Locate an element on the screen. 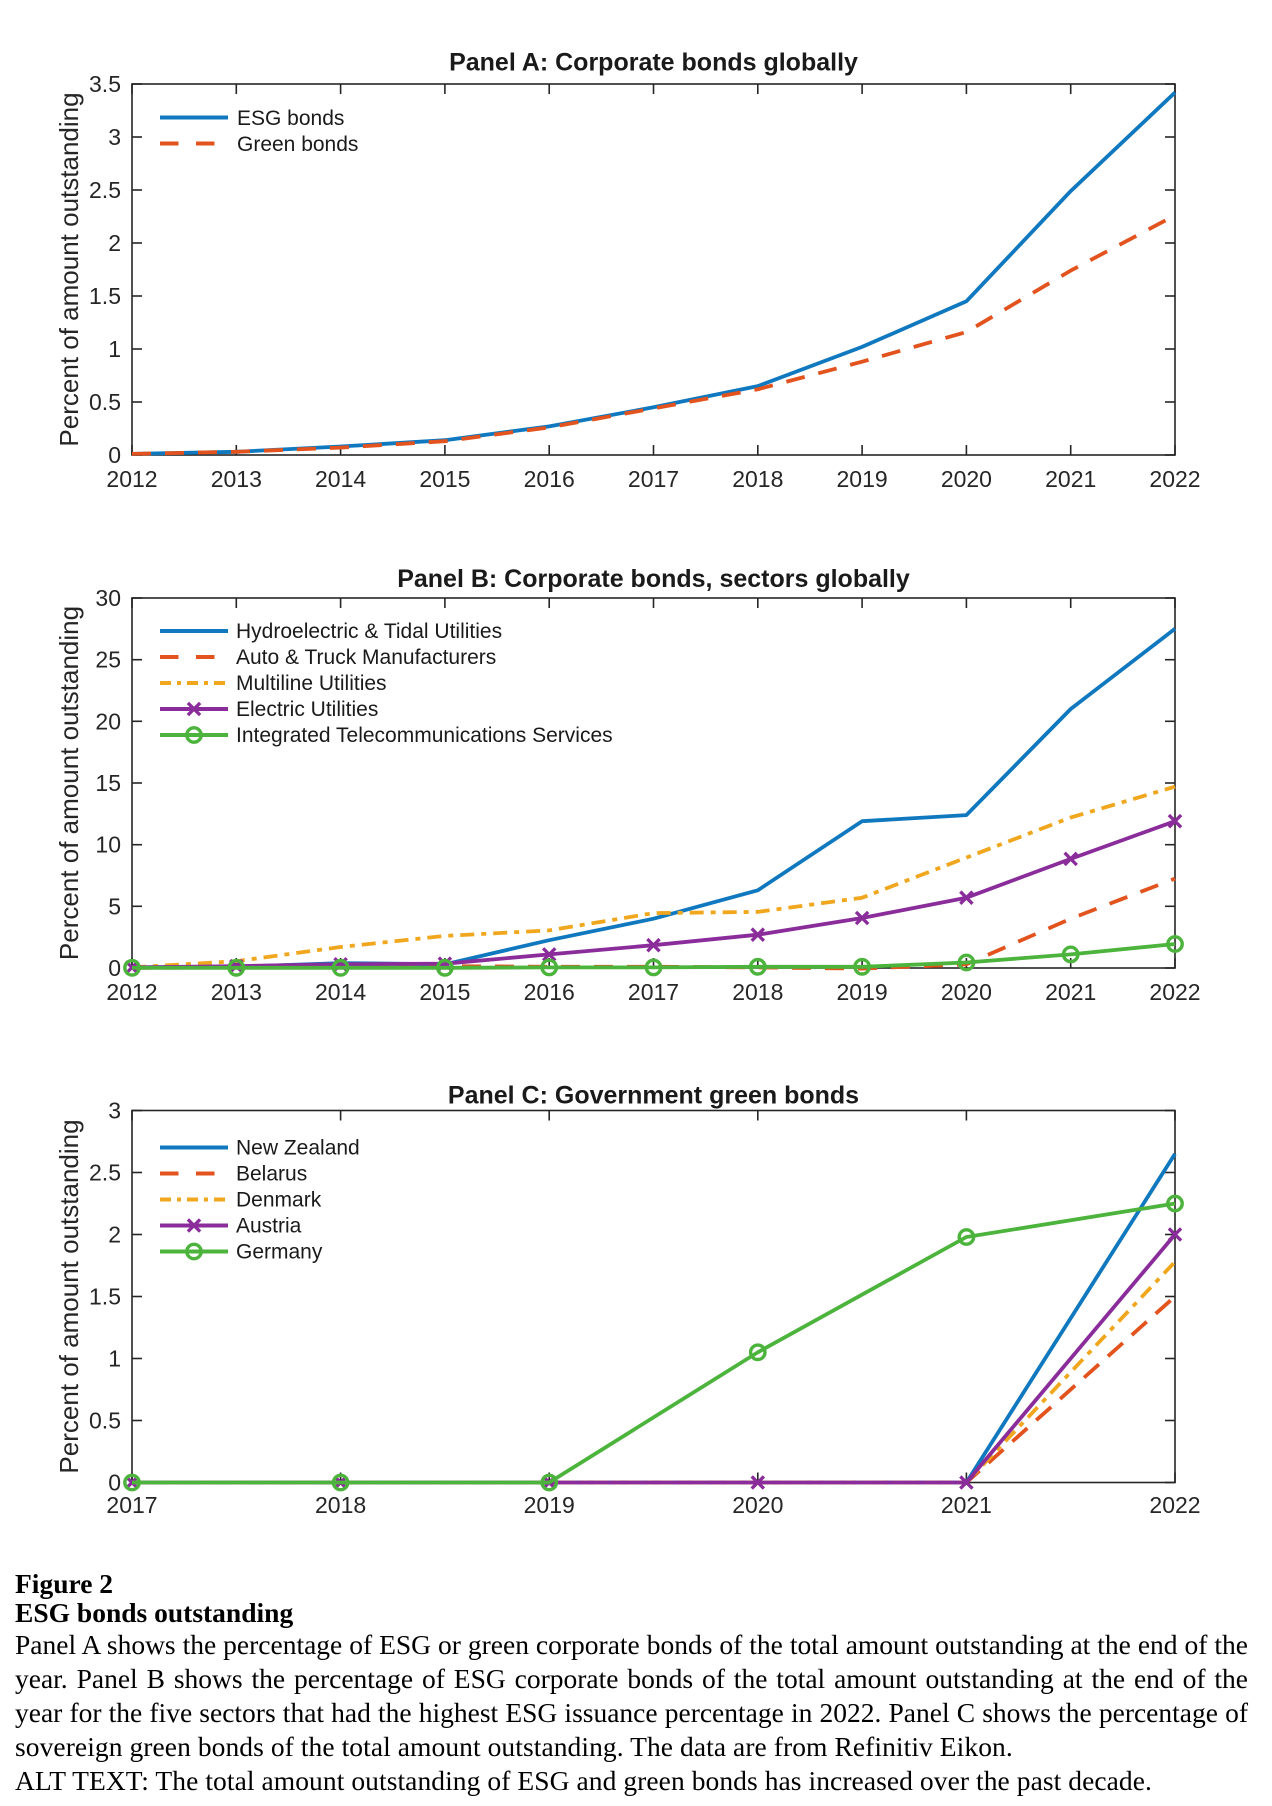  svg-text: Denmark is located at coordinates (279, 1200).